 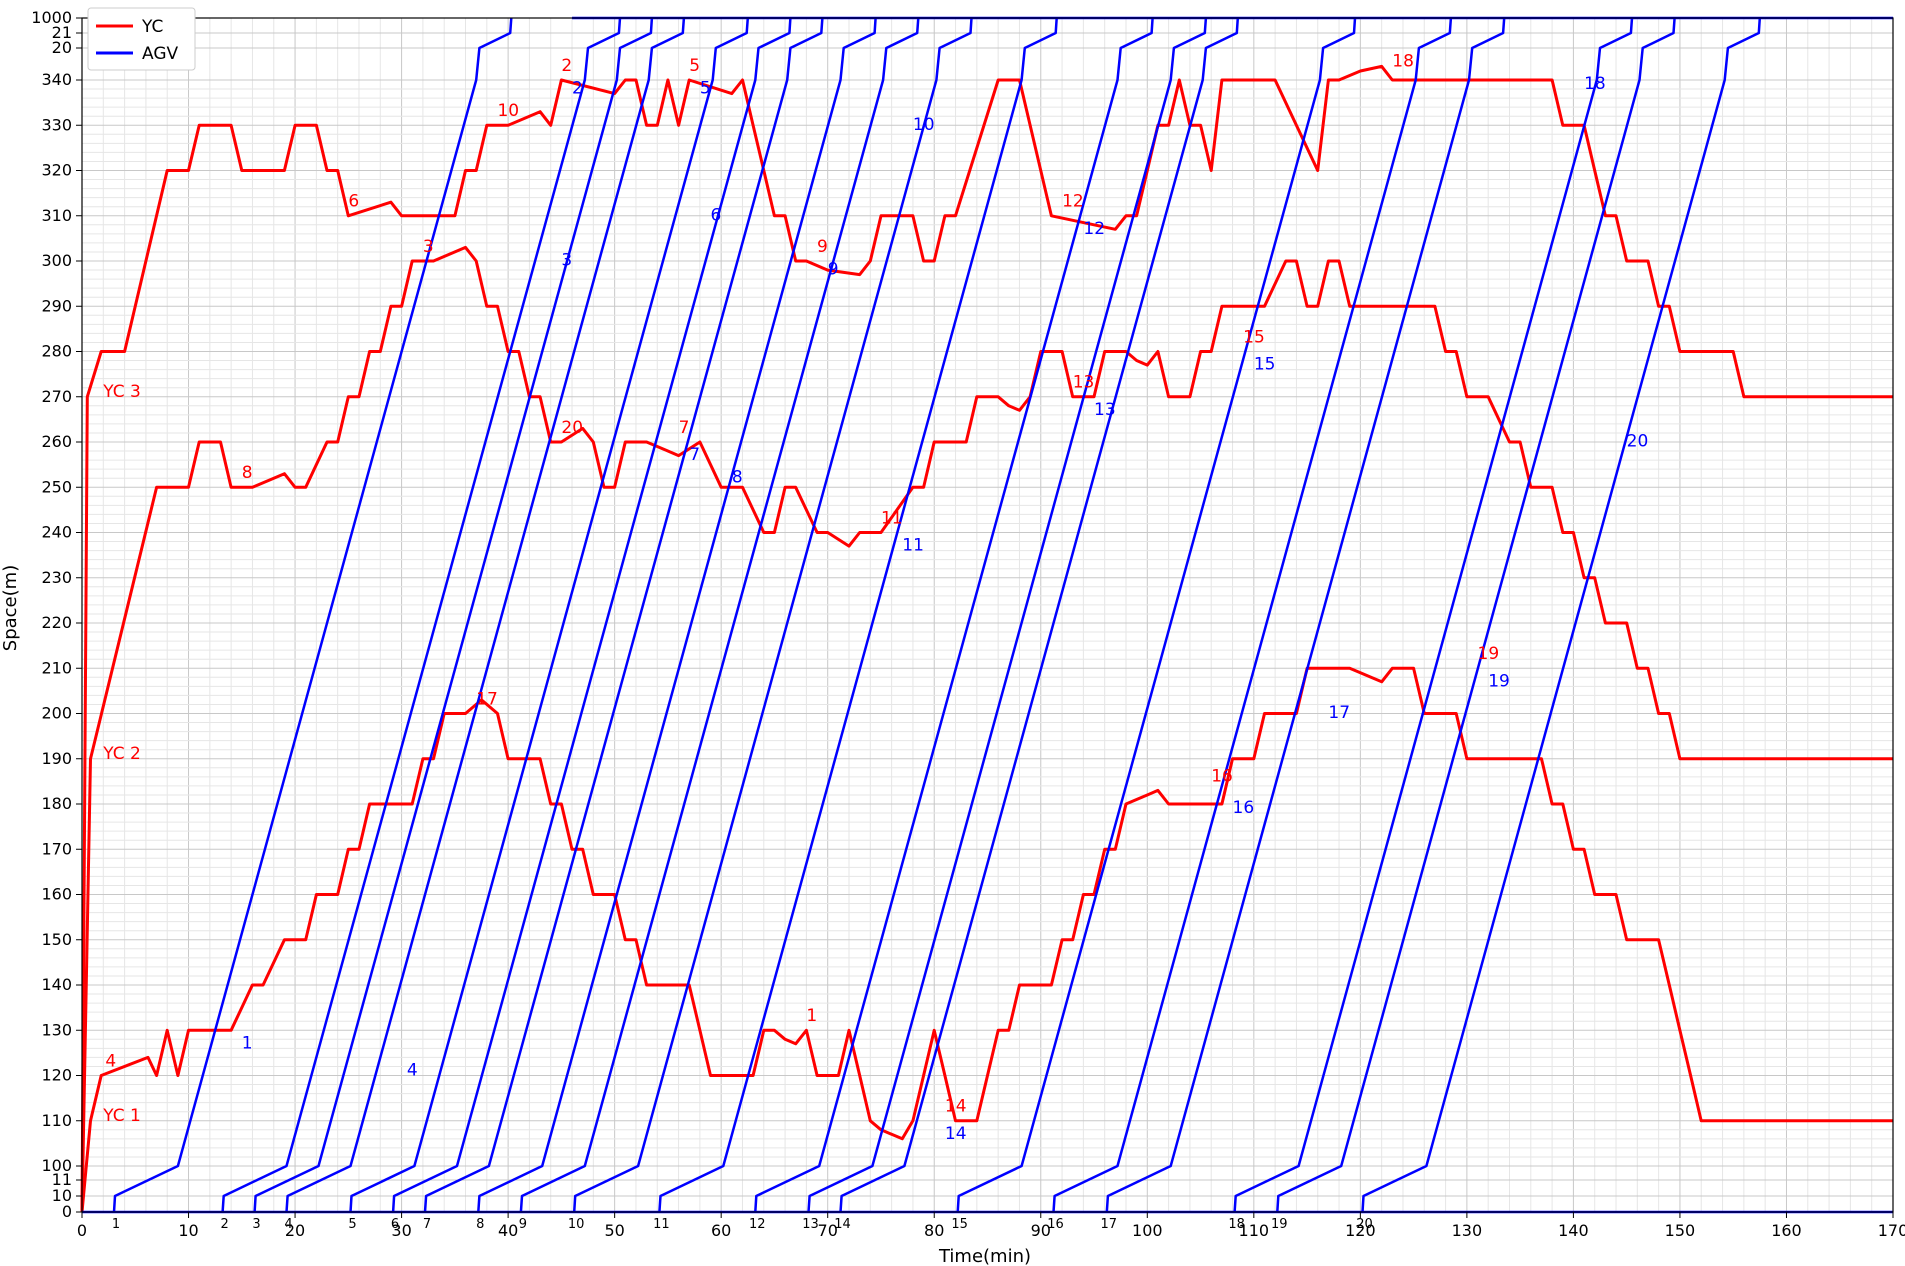 I want to click on x-tick-label-70: 70, so click(x=828, y=1230).